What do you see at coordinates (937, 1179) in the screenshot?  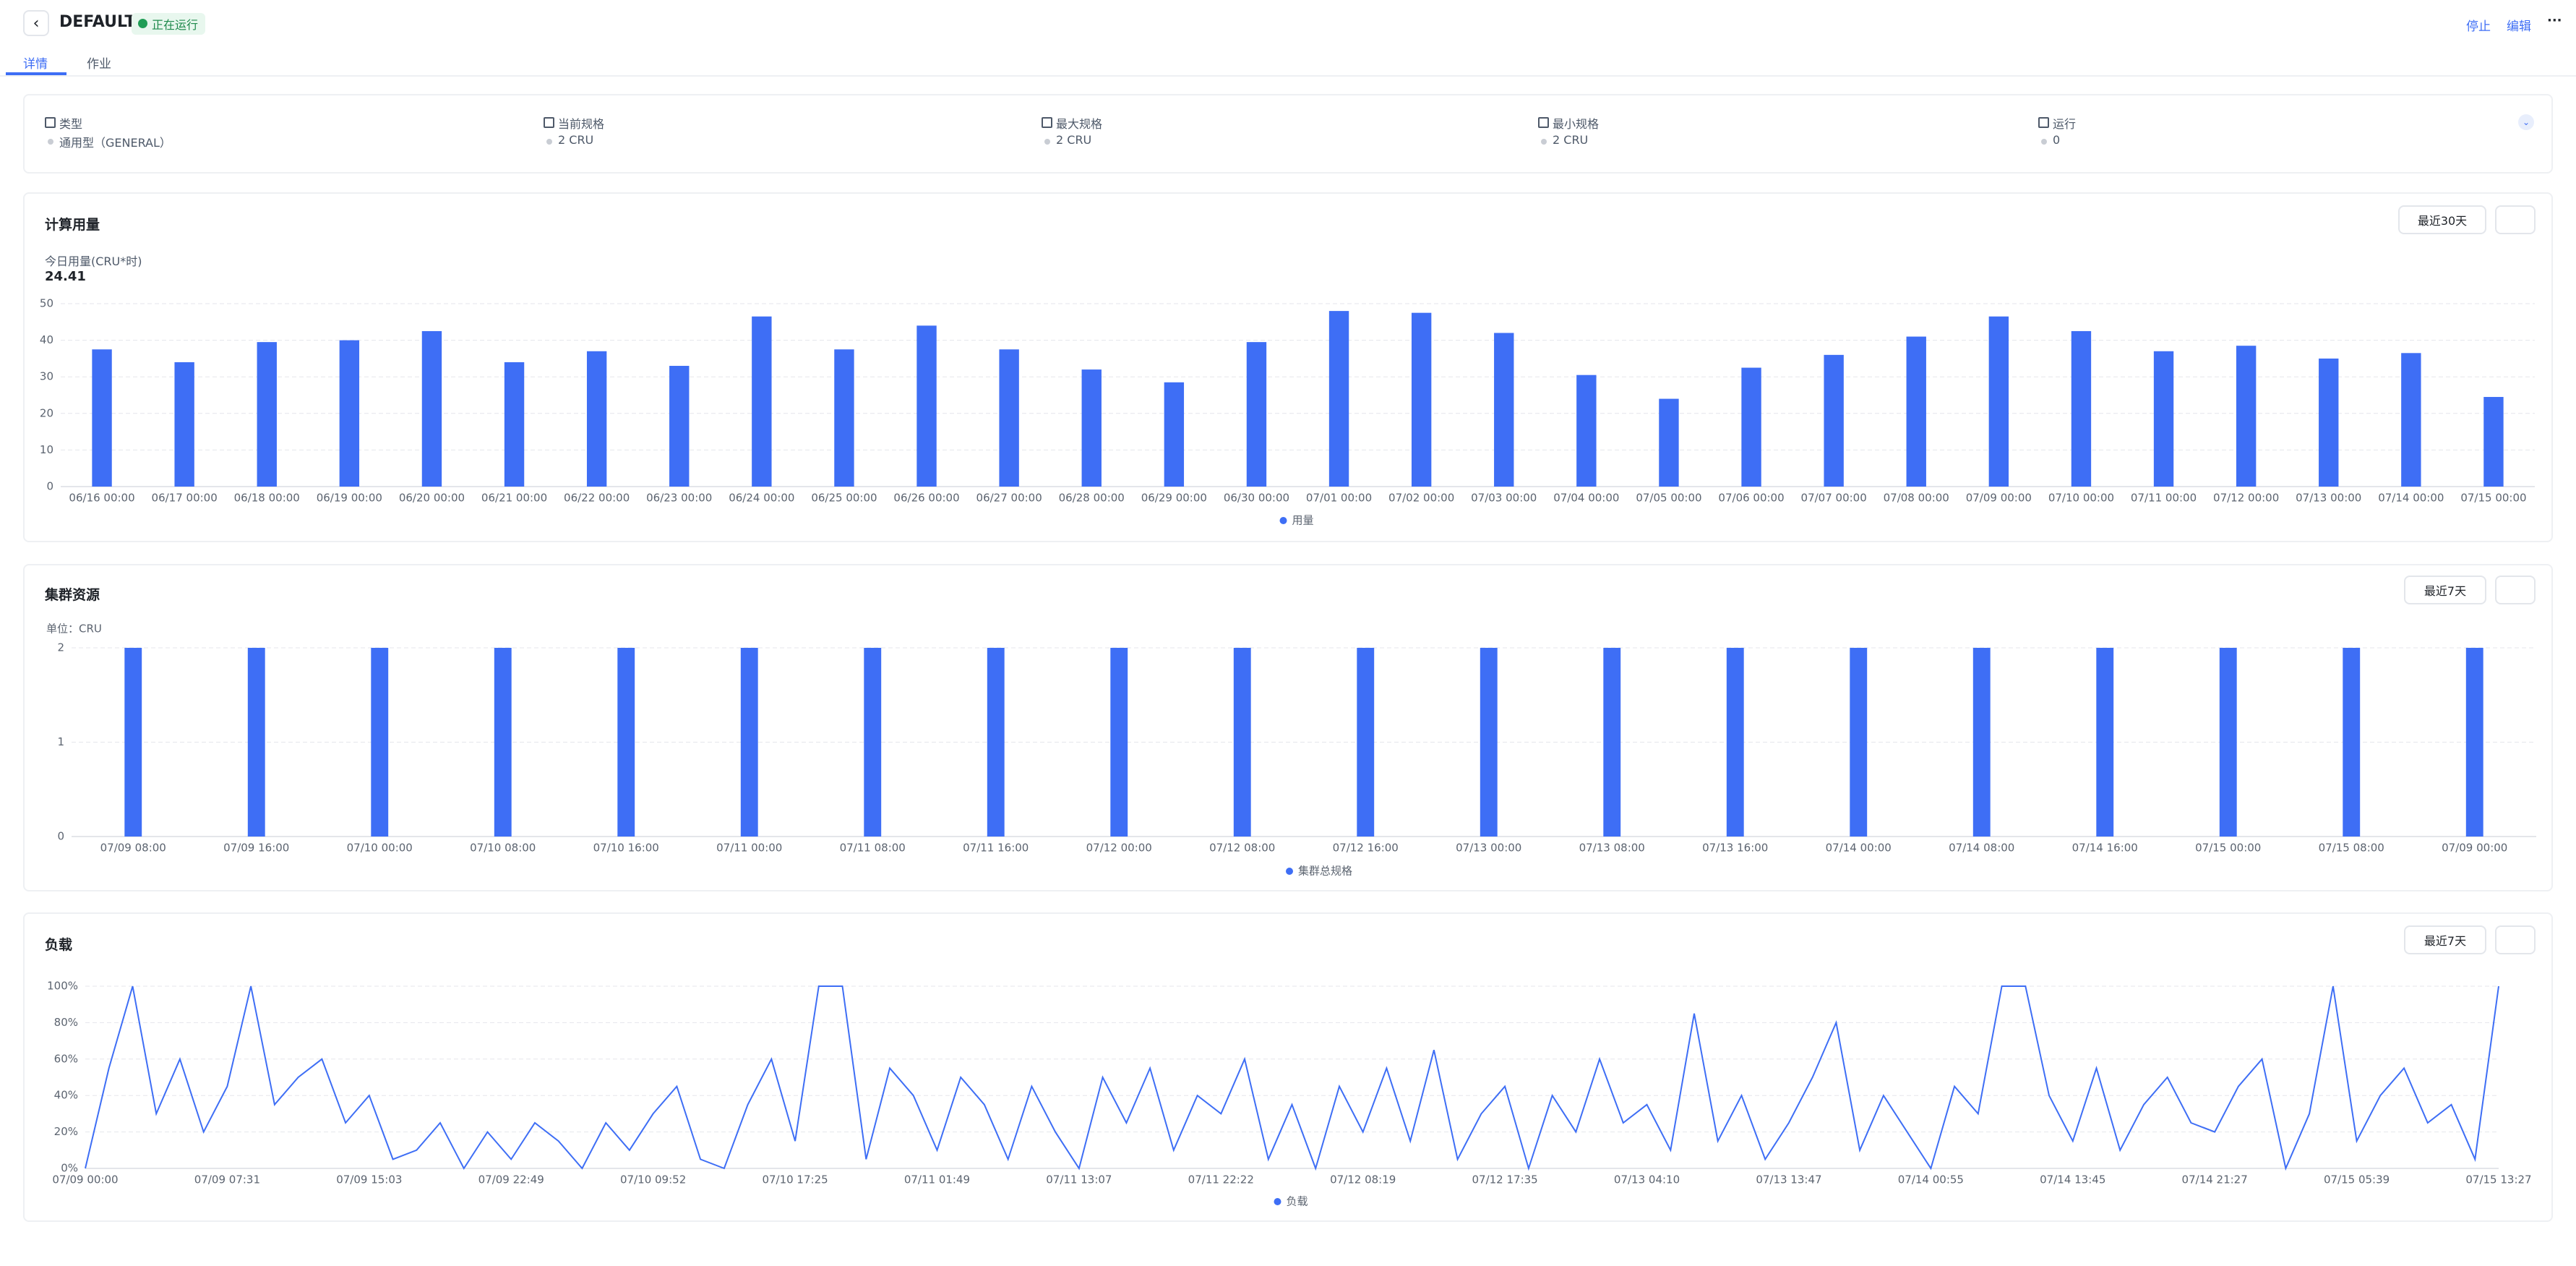 I see `x-tick-label: 07/11 01:49` at bounding box center [937, 1179].